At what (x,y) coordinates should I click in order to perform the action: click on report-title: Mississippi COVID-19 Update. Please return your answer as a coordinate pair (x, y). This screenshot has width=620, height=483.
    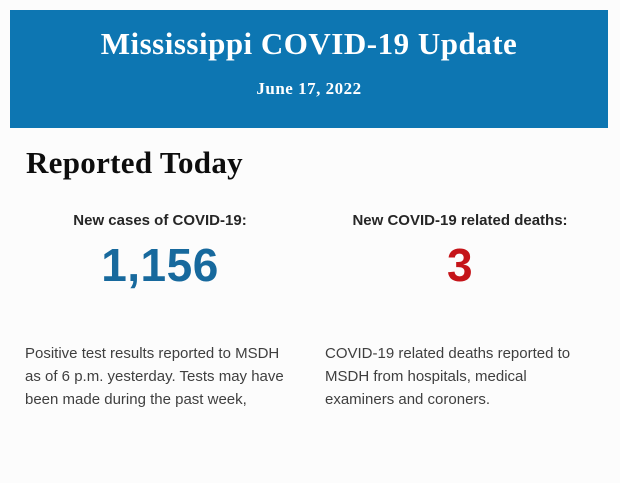
    Looking at the image, I should click on (309, 43).